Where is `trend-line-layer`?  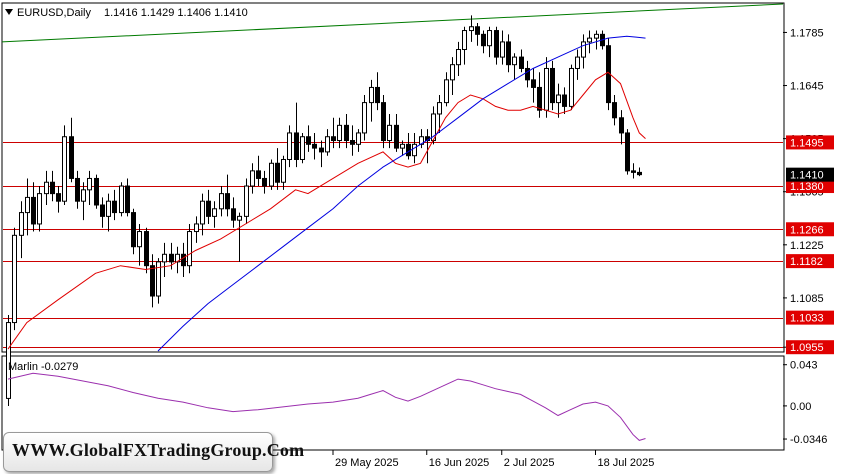
trend-line-layer is located at coordinates (392, 23).